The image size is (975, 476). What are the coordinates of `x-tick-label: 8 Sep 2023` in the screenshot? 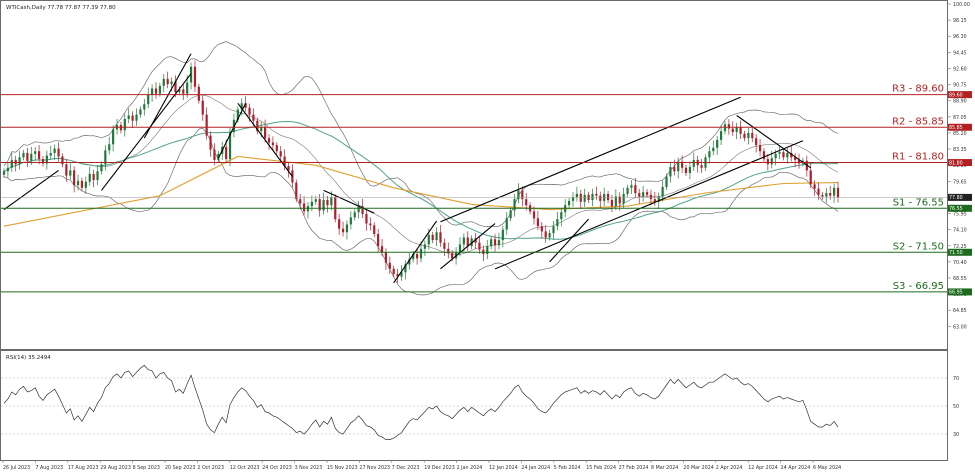 It's located at (146, 468).